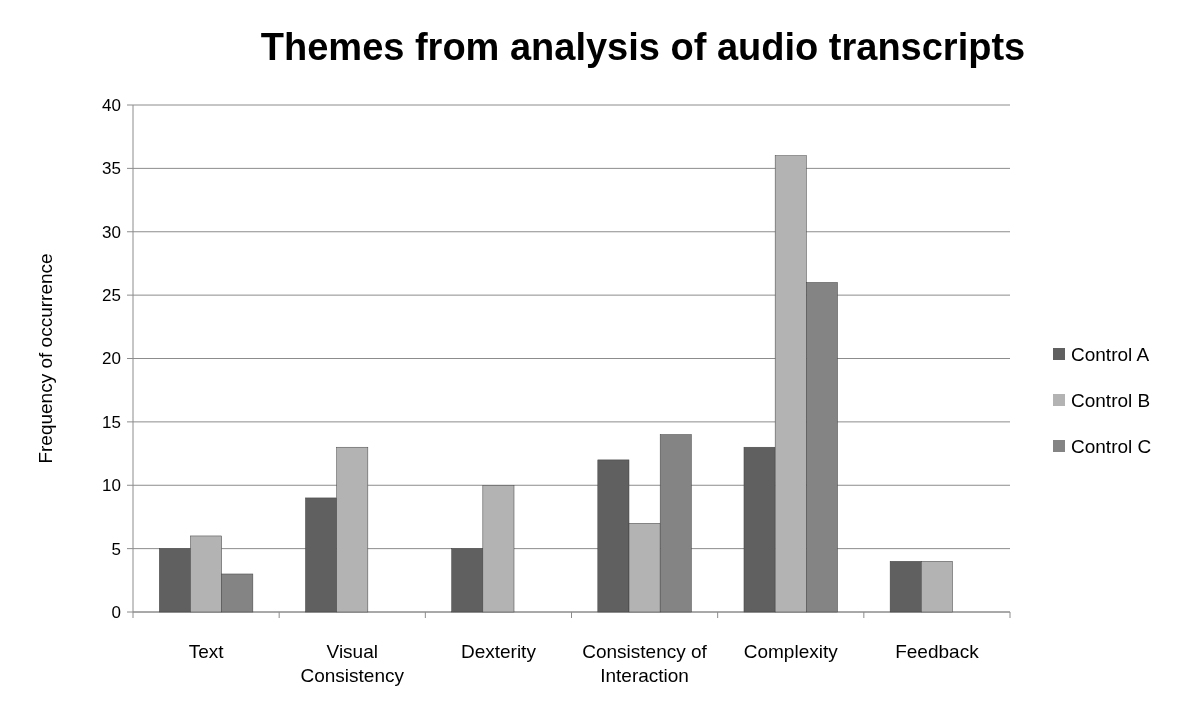 The width and height of the screenshot is (1193, 726). Describe the element at coordinates (498, 651) in the screenshot. I see `x-tick-label: Dexterity` at that location.